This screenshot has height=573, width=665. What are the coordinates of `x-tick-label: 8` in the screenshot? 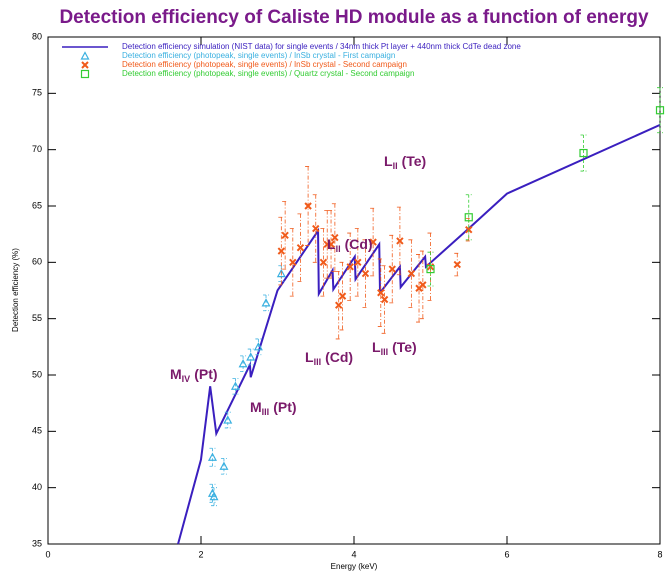 It's located at (659, 554).